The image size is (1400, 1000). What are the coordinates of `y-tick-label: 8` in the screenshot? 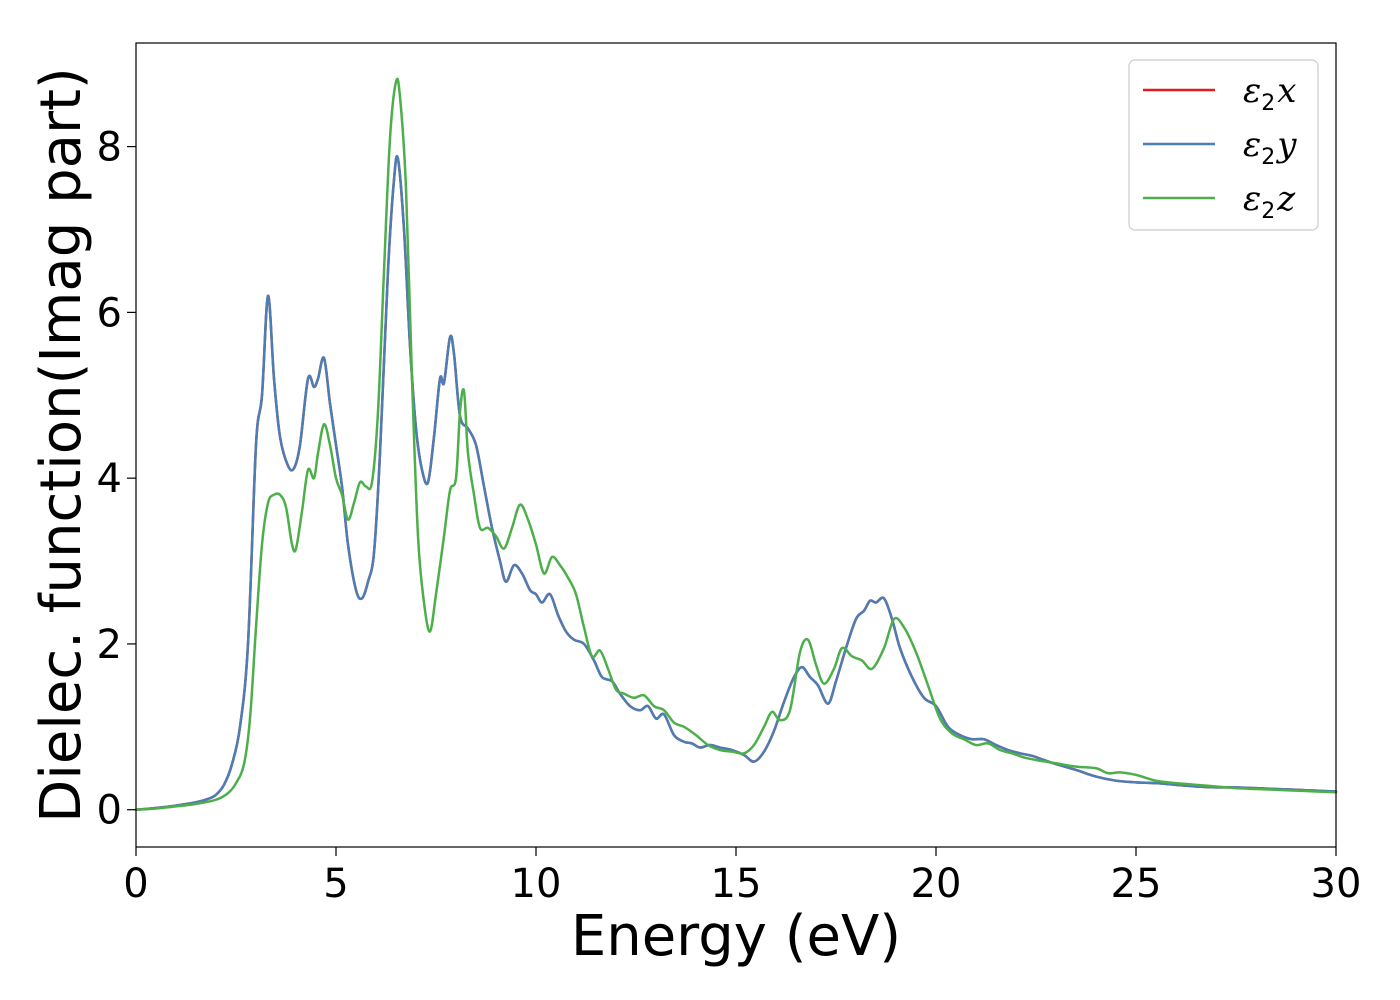 It's located at (109, 148).